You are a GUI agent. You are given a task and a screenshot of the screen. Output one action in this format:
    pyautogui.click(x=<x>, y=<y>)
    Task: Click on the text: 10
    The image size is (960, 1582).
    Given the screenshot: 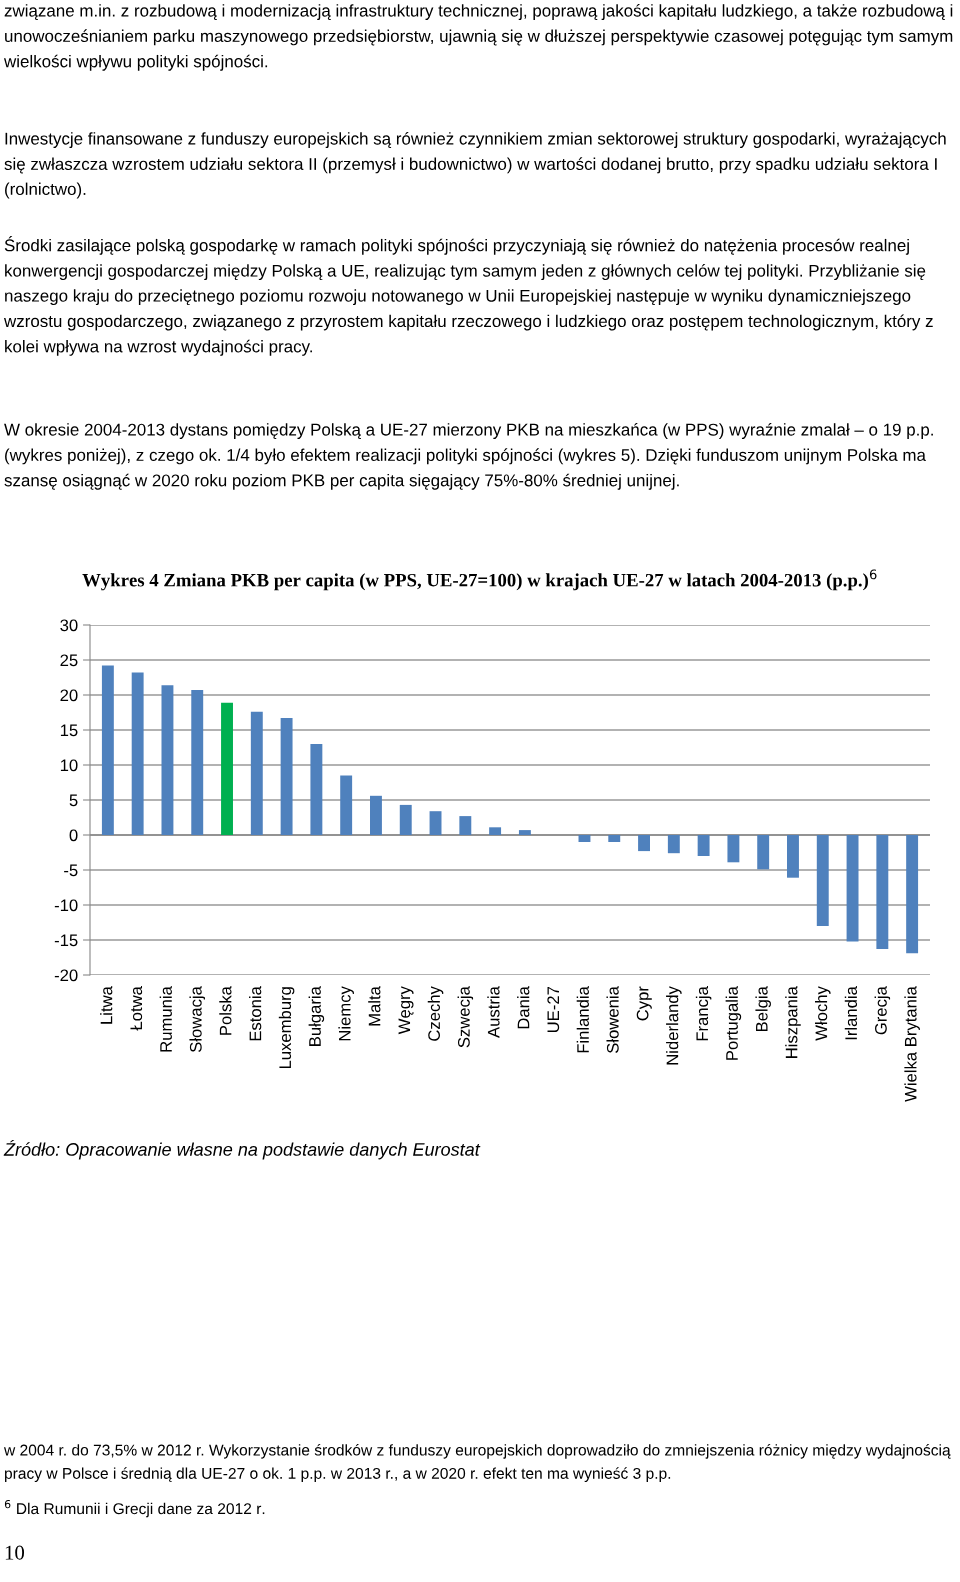 What is the action you would take?
    pyautogui.click(x=15, y=1552)
    